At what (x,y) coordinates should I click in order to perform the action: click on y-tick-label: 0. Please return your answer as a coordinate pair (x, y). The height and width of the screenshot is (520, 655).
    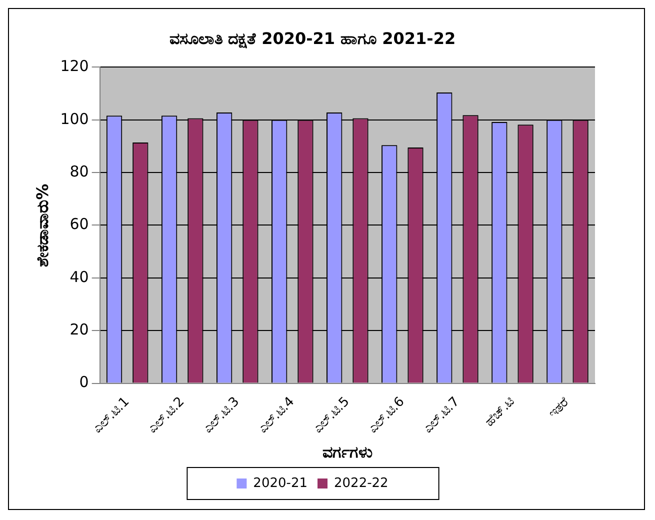
    Looking at the image, I should click on (84, 382).